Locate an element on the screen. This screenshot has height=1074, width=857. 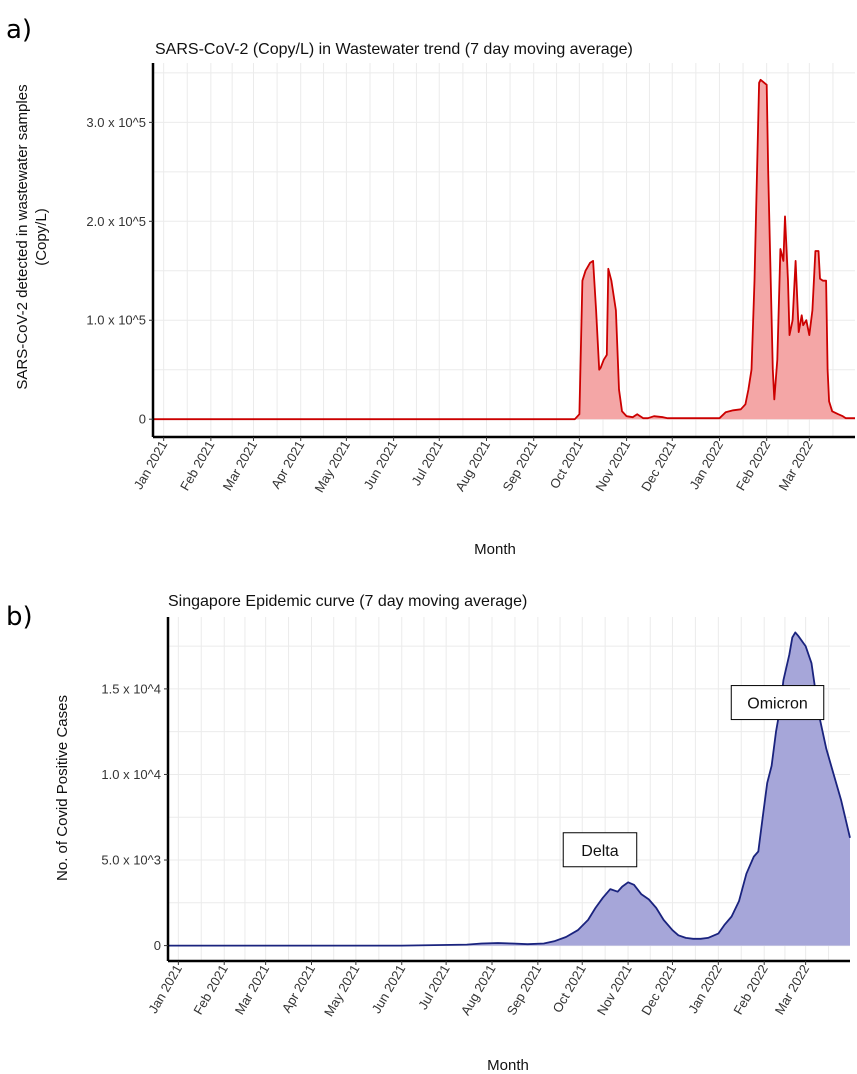
wastewater-x-tick-label: Feb 2021 is located at coordinates (197, 465).